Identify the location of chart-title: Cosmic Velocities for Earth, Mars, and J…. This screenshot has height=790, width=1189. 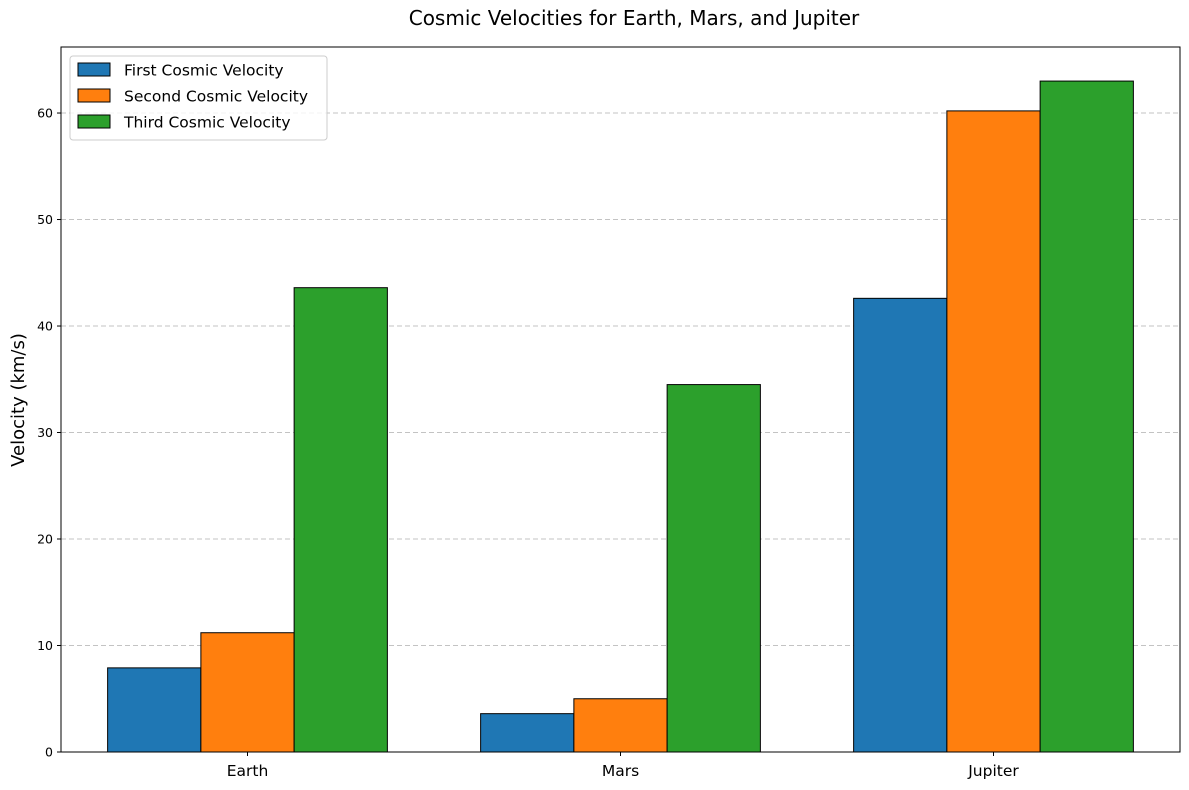
(634, 18).